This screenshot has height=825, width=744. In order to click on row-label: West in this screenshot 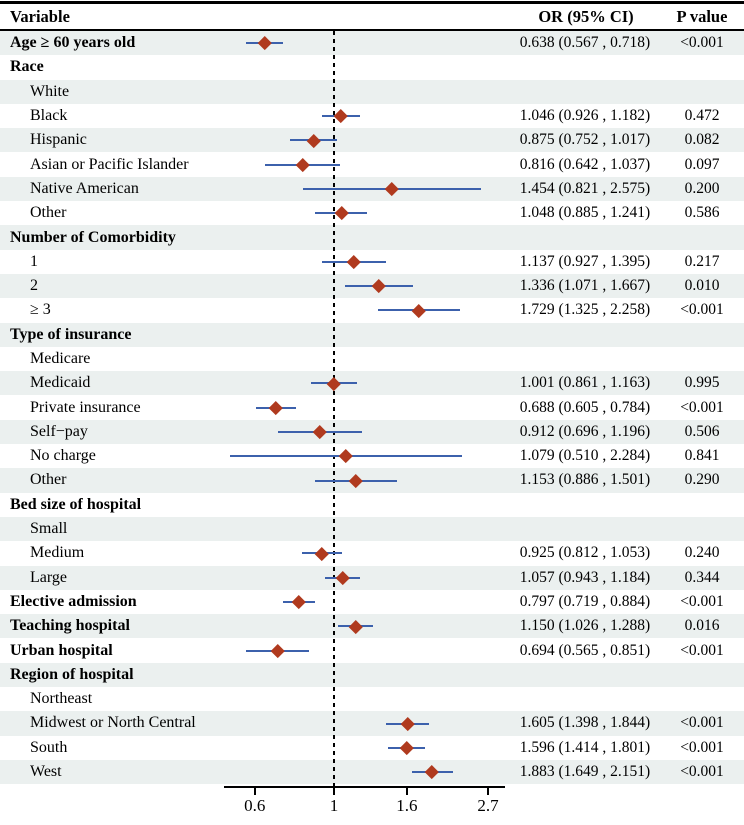, I will do `click(46, 772)`.